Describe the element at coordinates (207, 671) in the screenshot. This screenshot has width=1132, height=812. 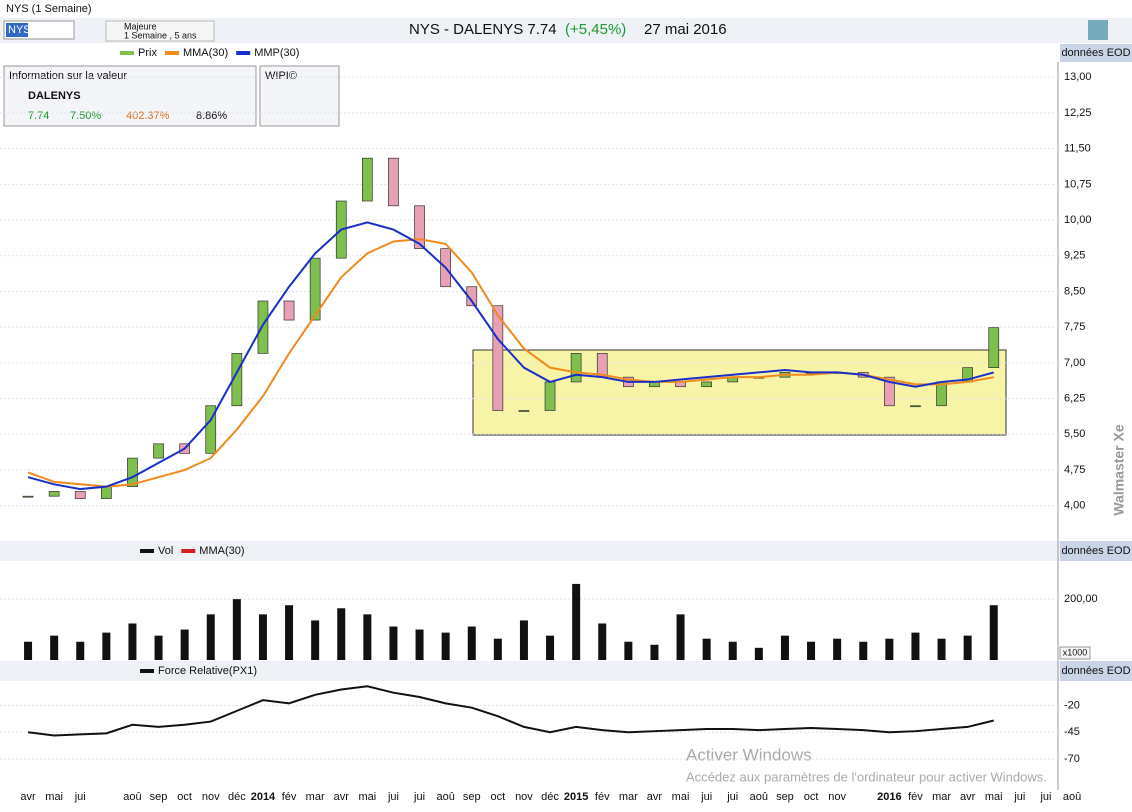
I see `legend-label: Force Relative(PX1)` at that location.